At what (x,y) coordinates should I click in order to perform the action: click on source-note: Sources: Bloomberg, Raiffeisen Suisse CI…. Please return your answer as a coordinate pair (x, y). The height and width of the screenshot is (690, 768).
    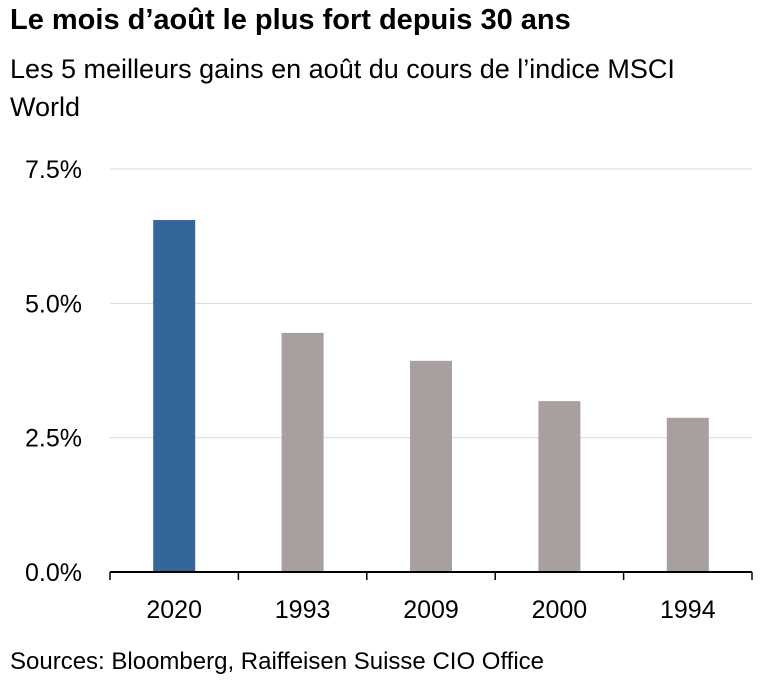
    Looking at the image, I should click on (277, 661).